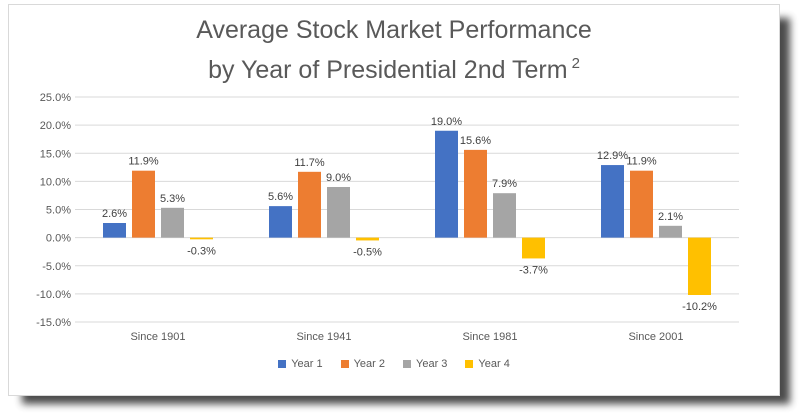 The image size is (800, 414). What do you see at coordinates (172, 199) in the screenshot?
I see `data-label: 5.3%` at bounding box center [172, 199].